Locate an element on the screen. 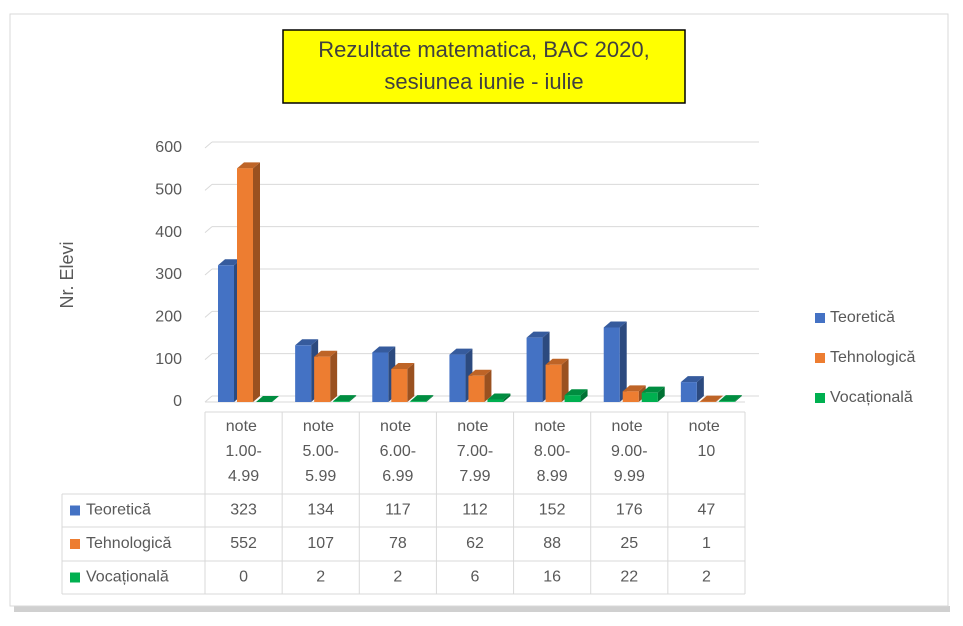  table-row-label: Tehnologică is located at coordinates (129, 543).